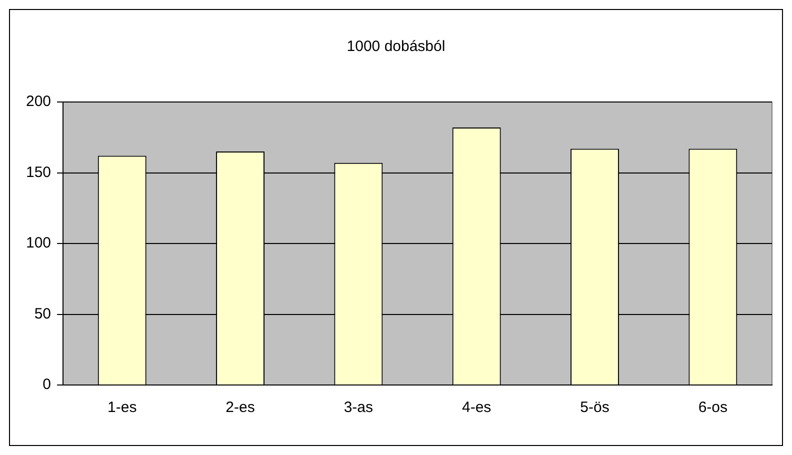 The height and width of the screenshot is (455, 792). Describe the element at coordinates (47, 385) in the screenshot. I see `y-tick-label: 0` at that location.